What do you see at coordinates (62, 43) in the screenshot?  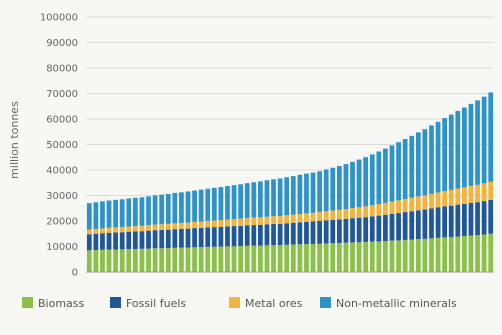 I see `y-tick-label: 90000` at bounding box center [62, 43].